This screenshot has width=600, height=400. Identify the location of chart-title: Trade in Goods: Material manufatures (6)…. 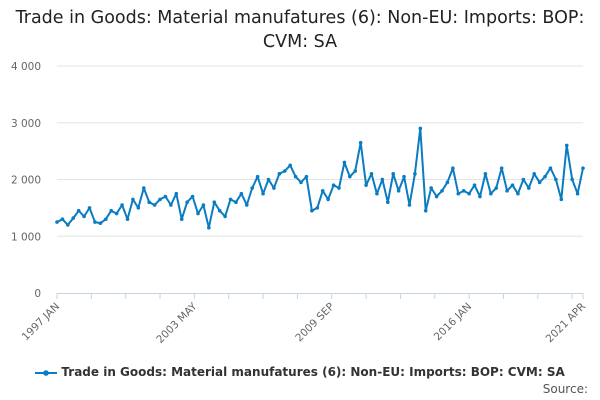
(300, 30).